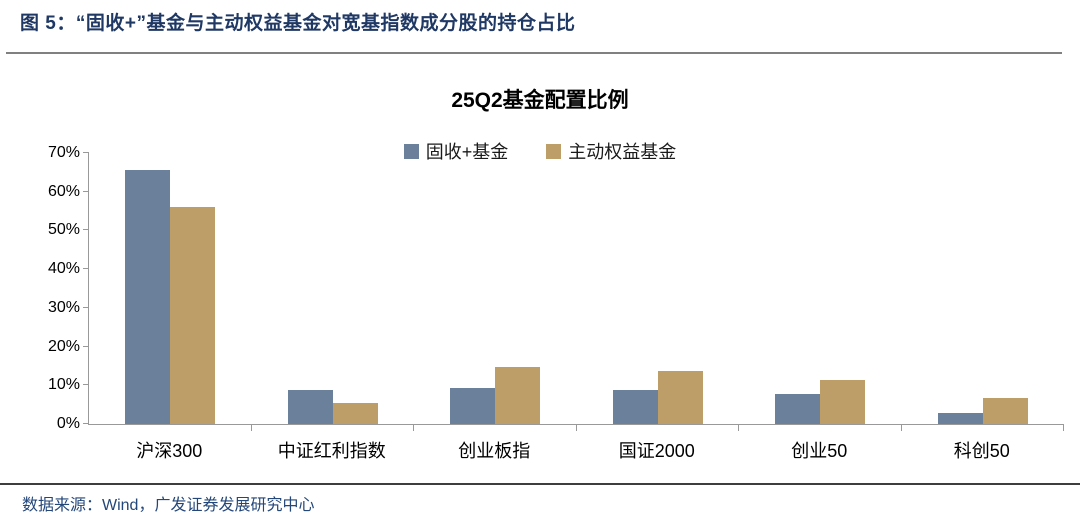  What do you see at coordinates (575, 450) in the screenshot?
I see `x-axis-labels: 沪深300 中证红利指数 创业板指 国证2000 创业50 科创50` at bounding box center [575, 450].